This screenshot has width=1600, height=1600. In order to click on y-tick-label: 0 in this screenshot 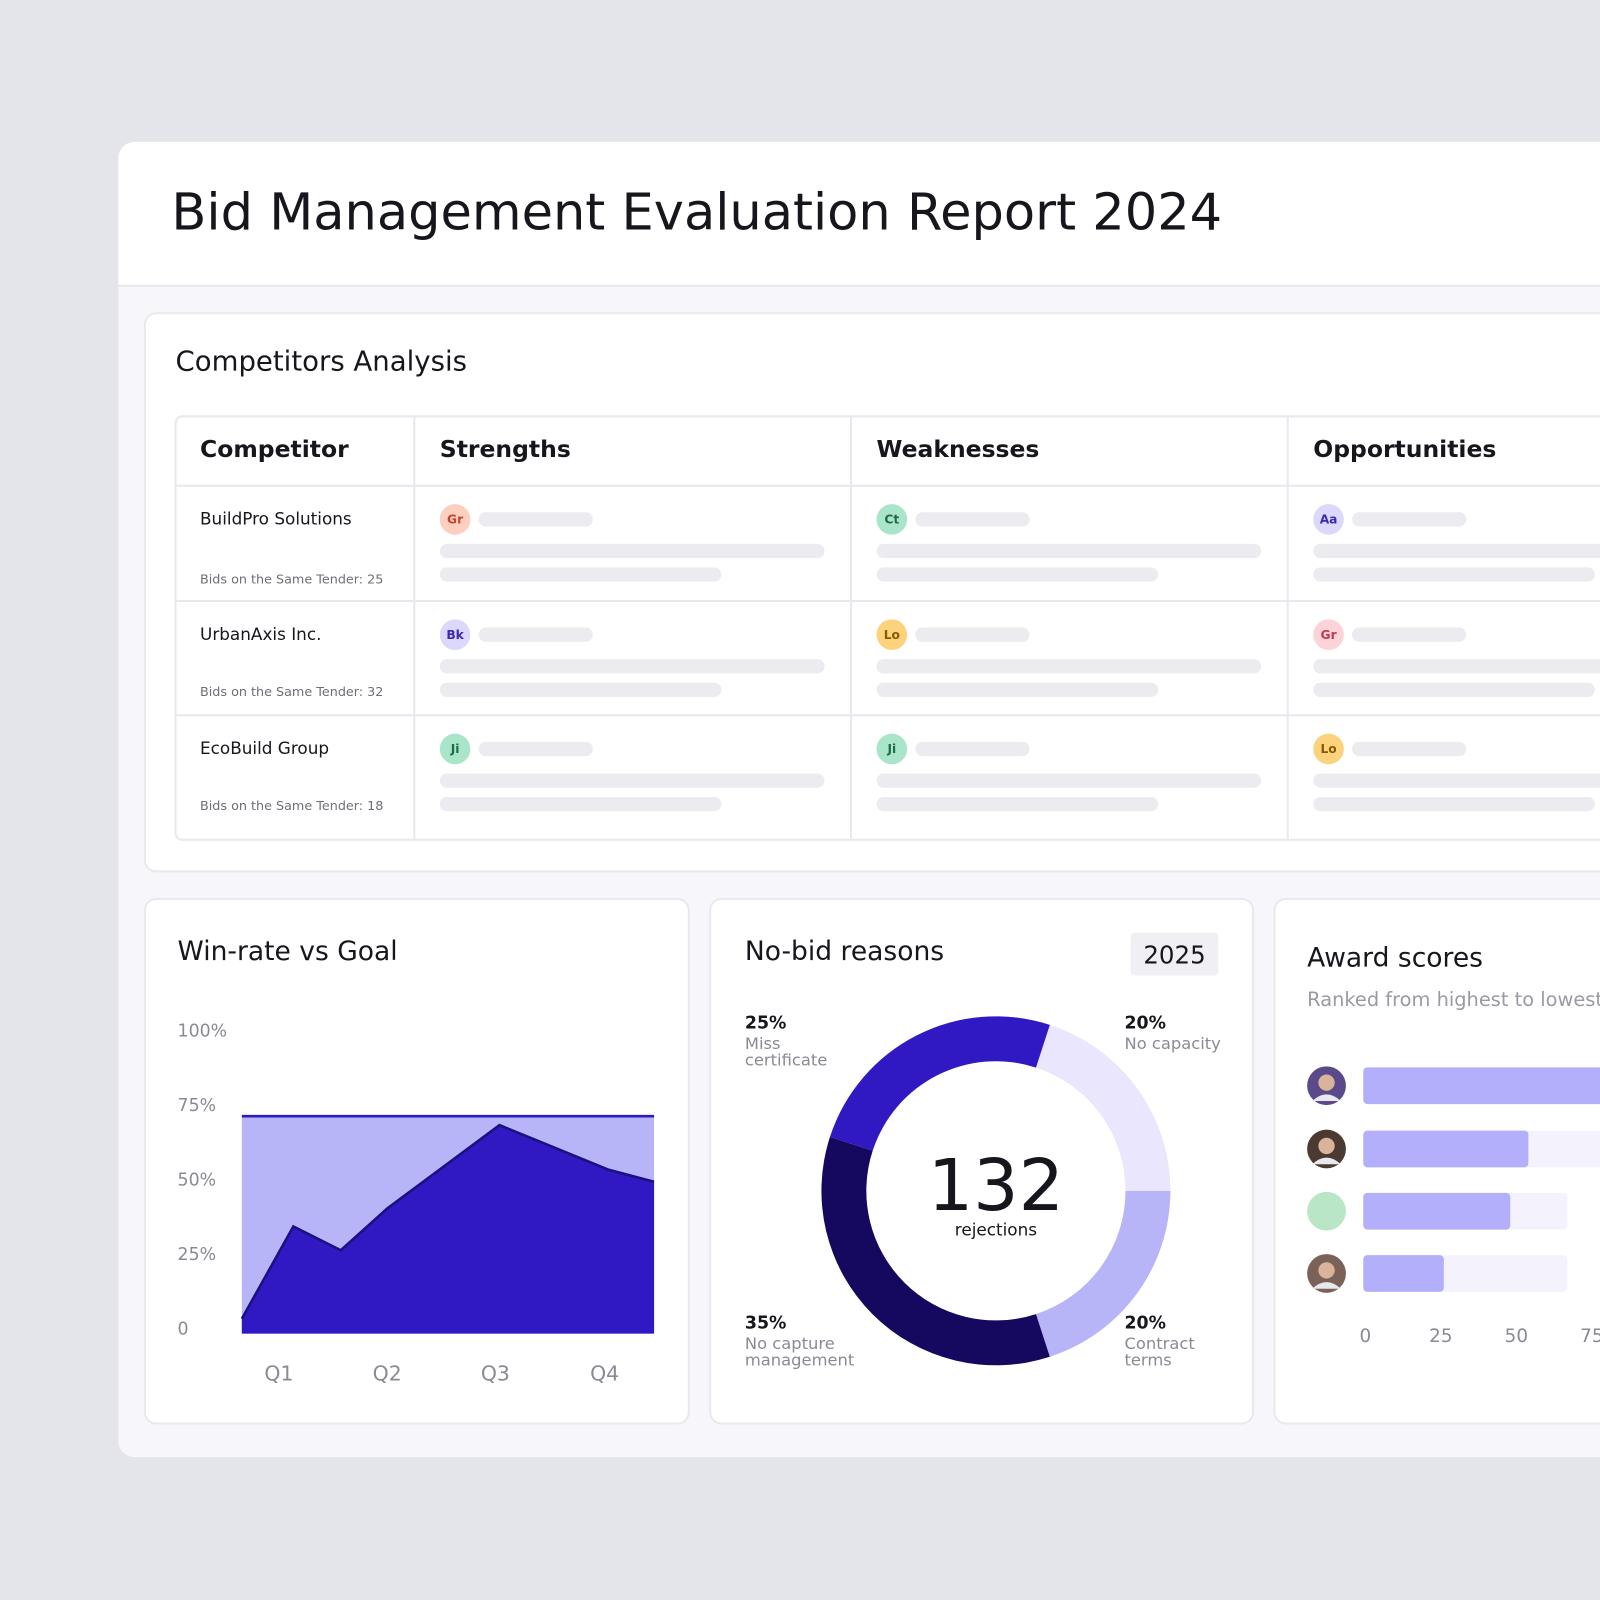, I will do `click(183, 1329)`.